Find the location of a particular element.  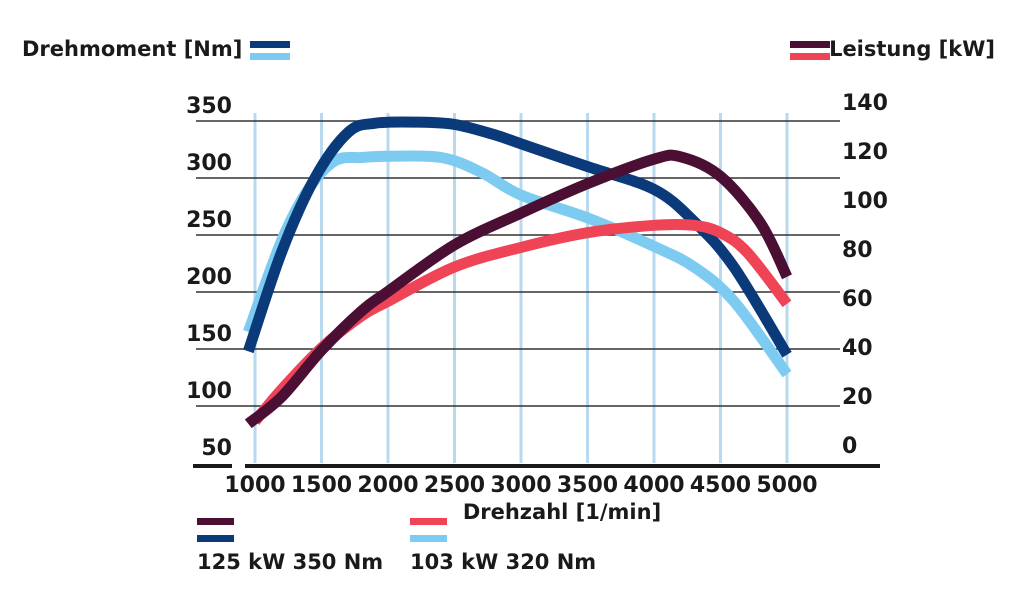

x-axis-title: Drehzahl [1/min] is located at coordinates (562, 512).